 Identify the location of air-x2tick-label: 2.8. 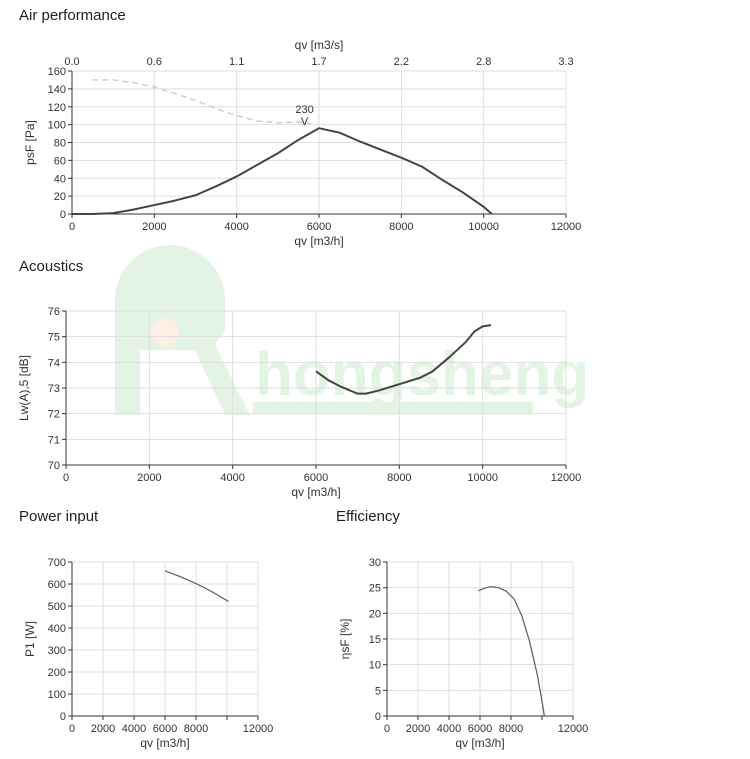
(483, 62).